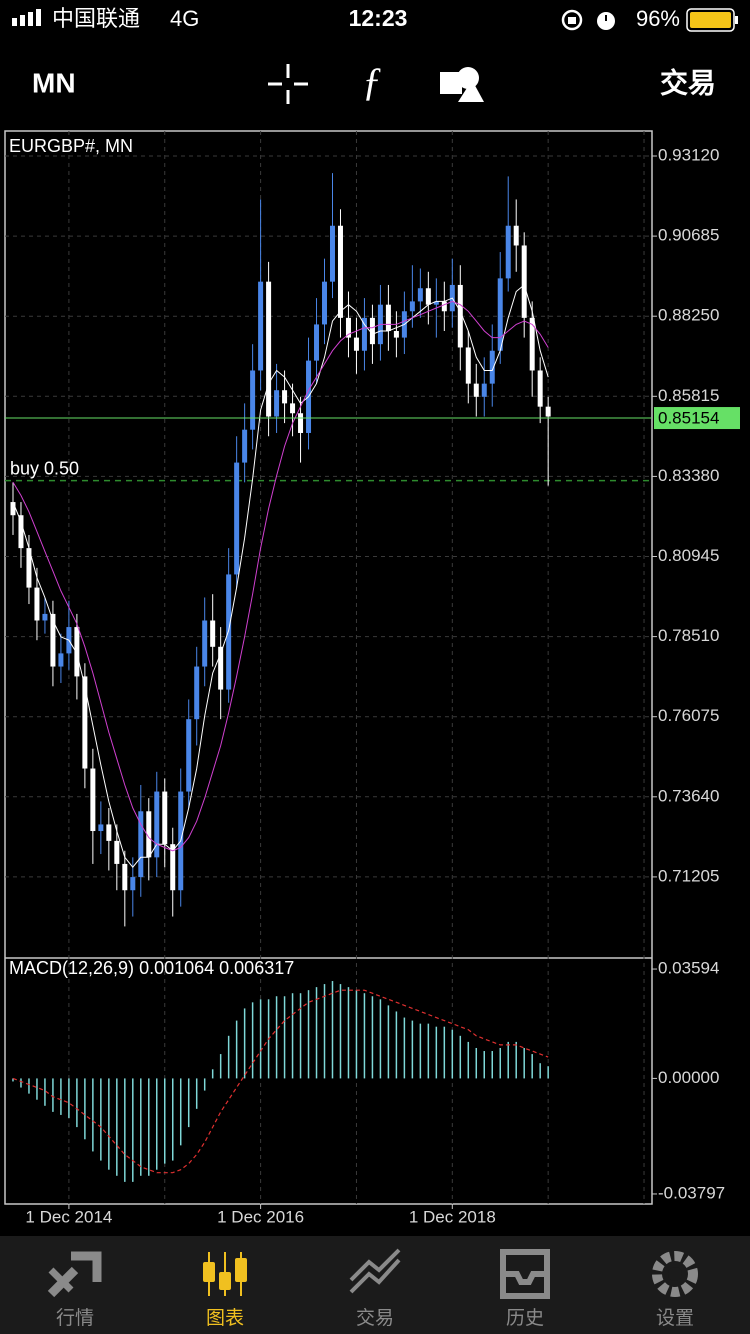 The height and width of the screenshot is (1334, 750). What do you see at coordinates (184, 18) in the screenshot?
I see `network: 4G` at bounding box center [184, 18].